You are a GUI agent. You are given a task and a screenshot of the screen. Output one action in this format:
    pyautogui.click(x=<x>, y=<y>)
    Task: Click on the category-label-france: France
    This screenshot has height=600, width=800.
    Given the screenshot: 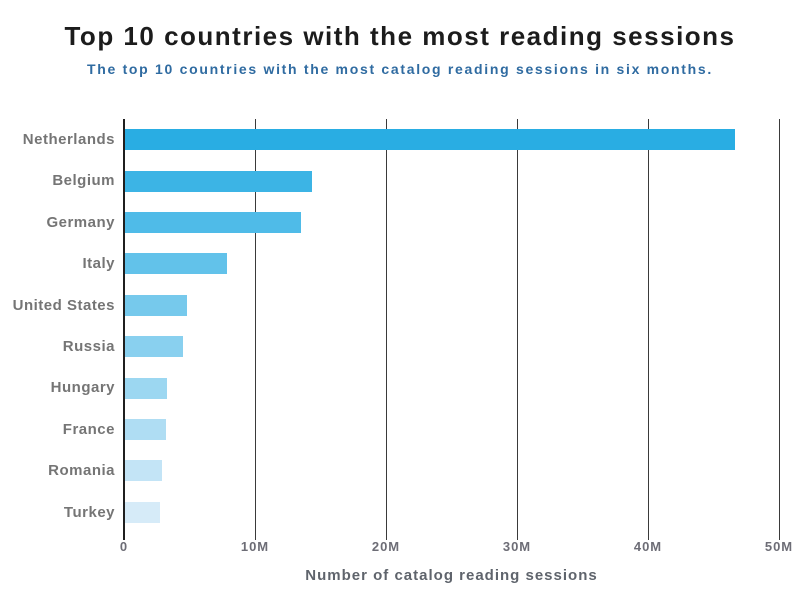 What is the action you would take?
    pyautogui.click(x=88, y=429)
    